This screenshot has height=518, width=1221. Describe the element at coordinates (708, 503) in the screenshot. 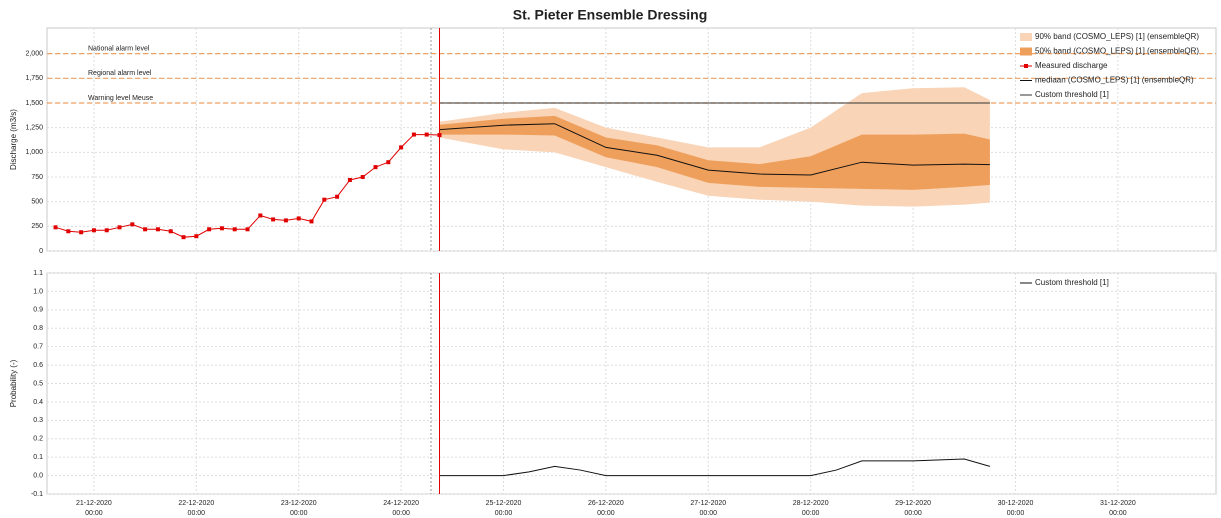

I see `x-tick-label: 27-12-2020` at that location.